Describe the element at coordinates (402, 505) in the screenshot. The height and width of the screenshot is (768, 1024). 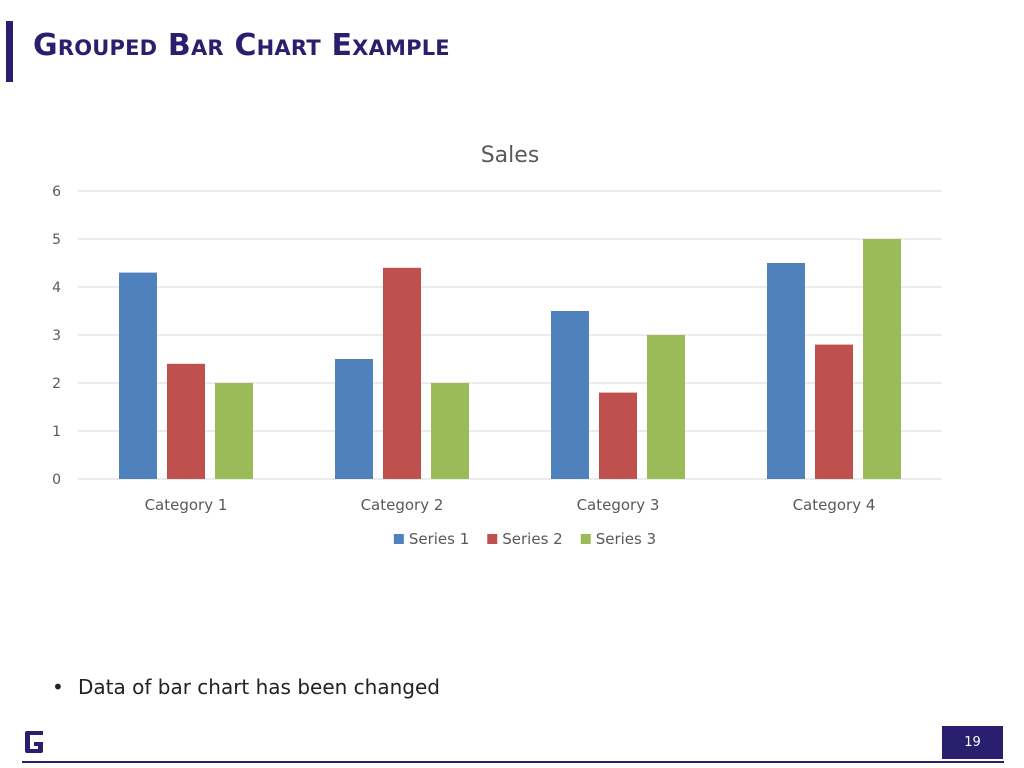
I see `x-tick-label: Category 2` at that location.